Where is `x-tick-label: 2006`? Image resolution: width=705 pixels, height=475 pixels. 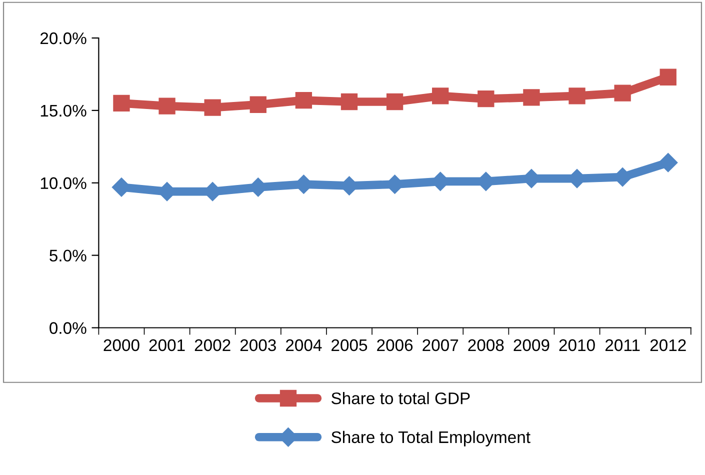 x-tick-label: 2006 is located at coordinates (395, 345).